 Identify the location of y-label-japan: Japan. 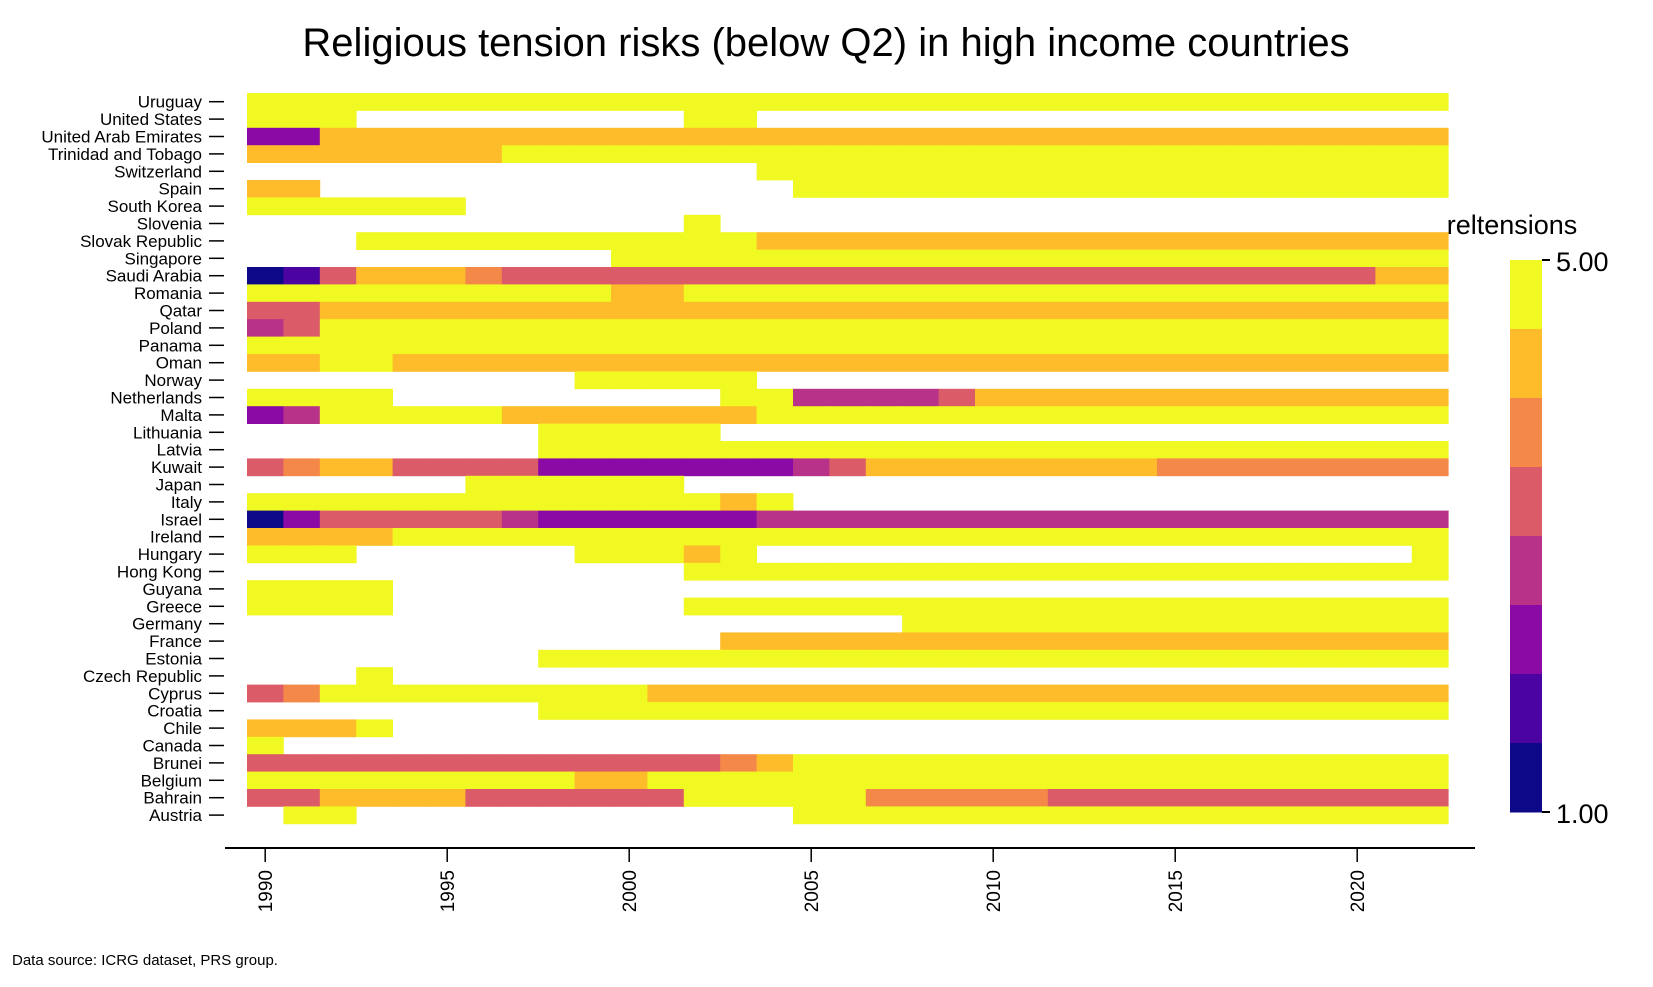
(179, 485).